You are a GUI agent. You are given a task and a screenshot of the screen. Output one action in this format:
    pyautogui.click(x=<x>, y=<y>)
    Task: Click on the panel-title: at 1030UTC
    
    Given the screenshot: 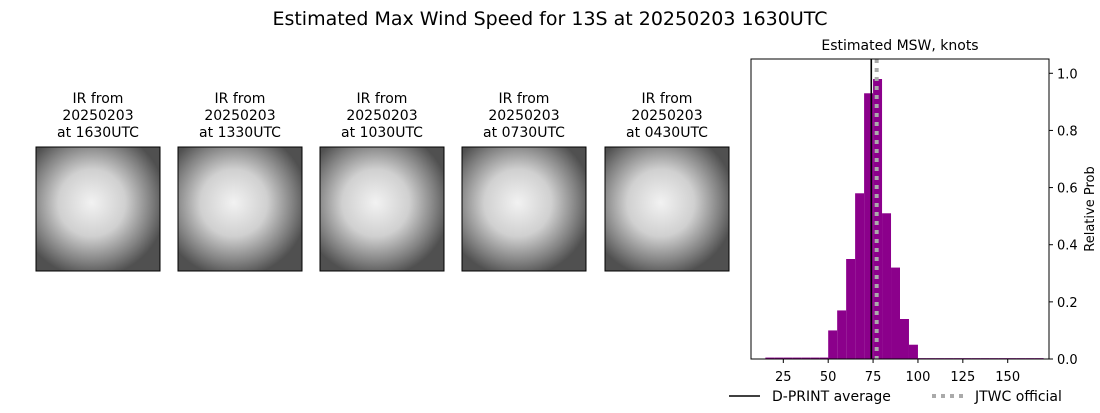 What is the action you would take?
    pyautogui.click(x=382, y=133)
    